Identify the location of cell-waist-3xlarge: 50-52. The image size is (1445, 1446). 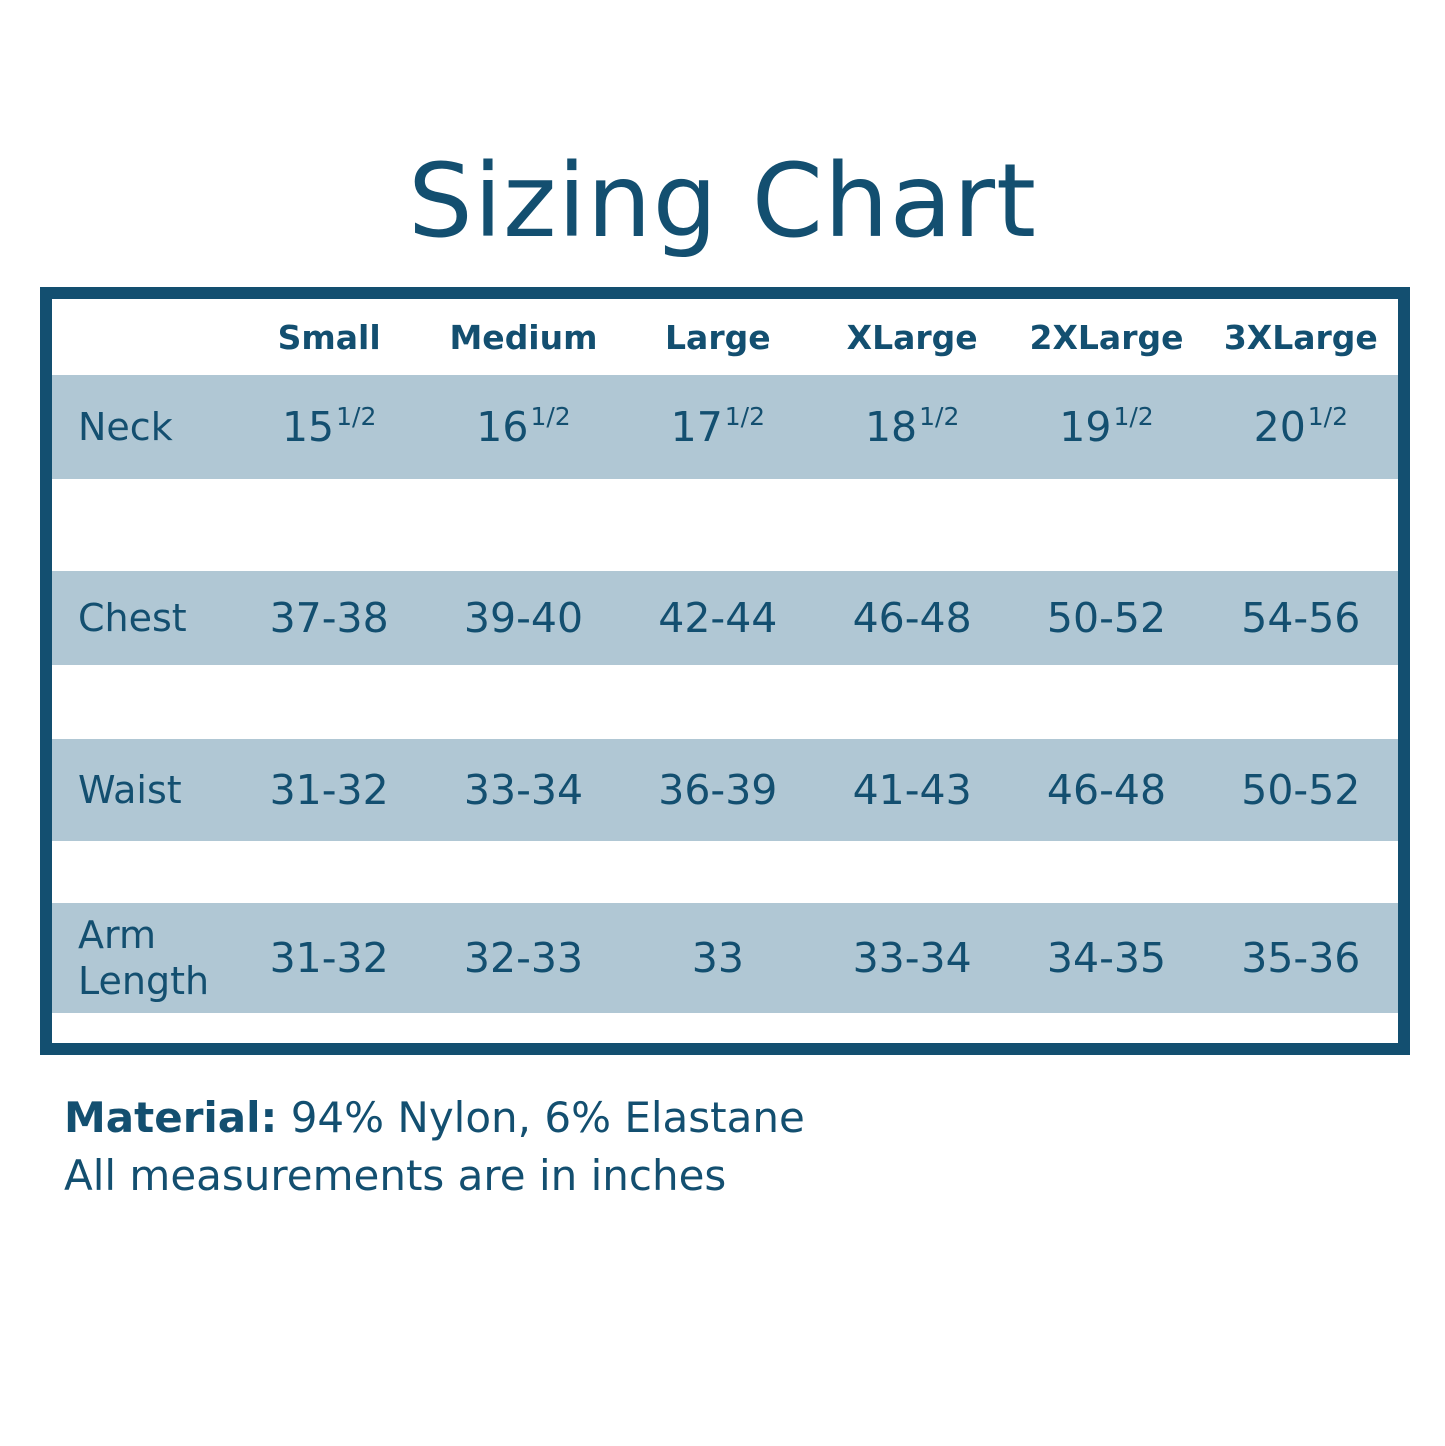
(1301, 790).